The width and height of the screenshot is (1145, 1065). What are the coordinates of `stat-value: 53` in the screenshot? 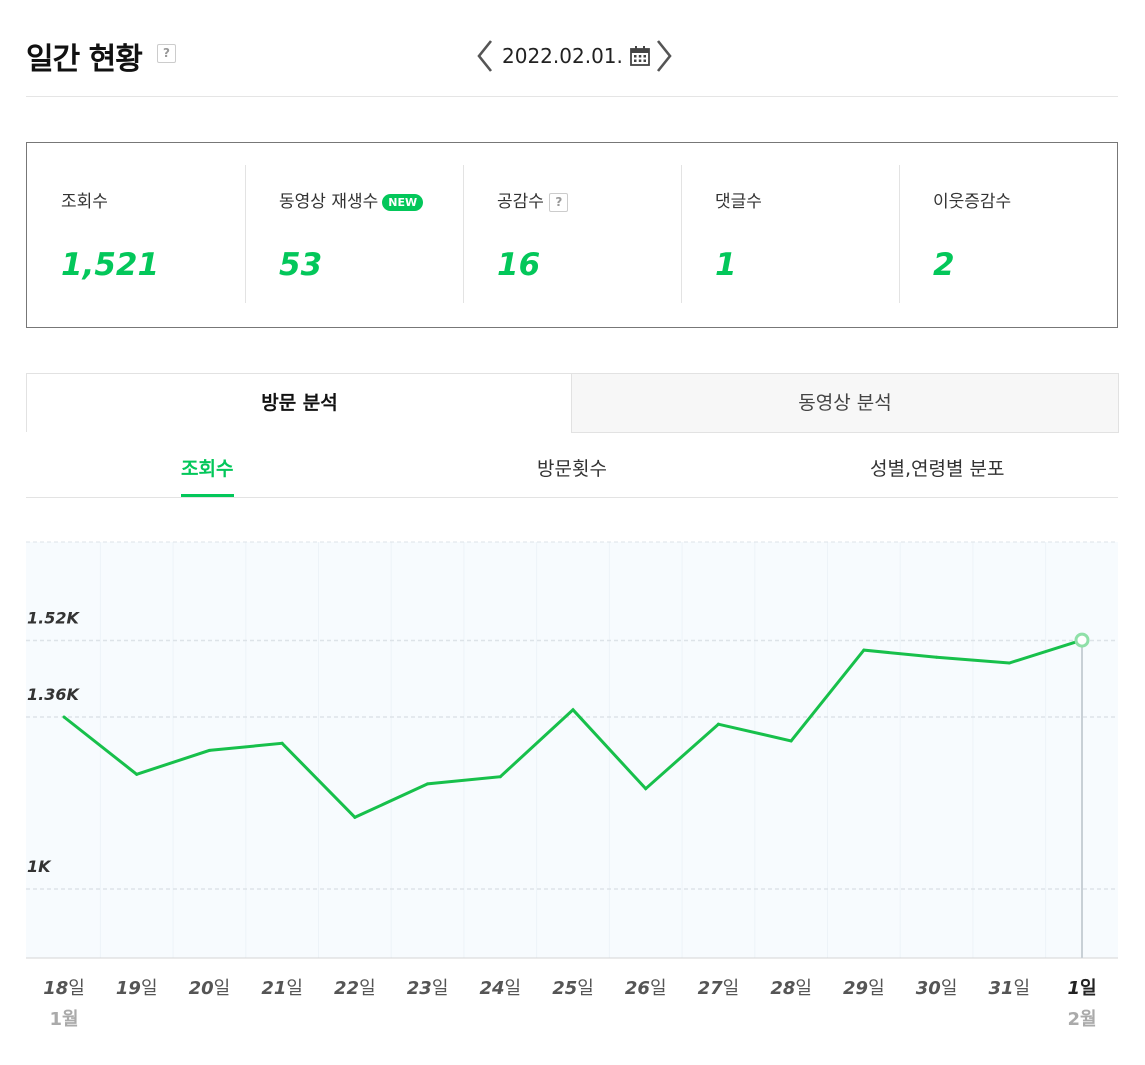 It's located at (301, 265).